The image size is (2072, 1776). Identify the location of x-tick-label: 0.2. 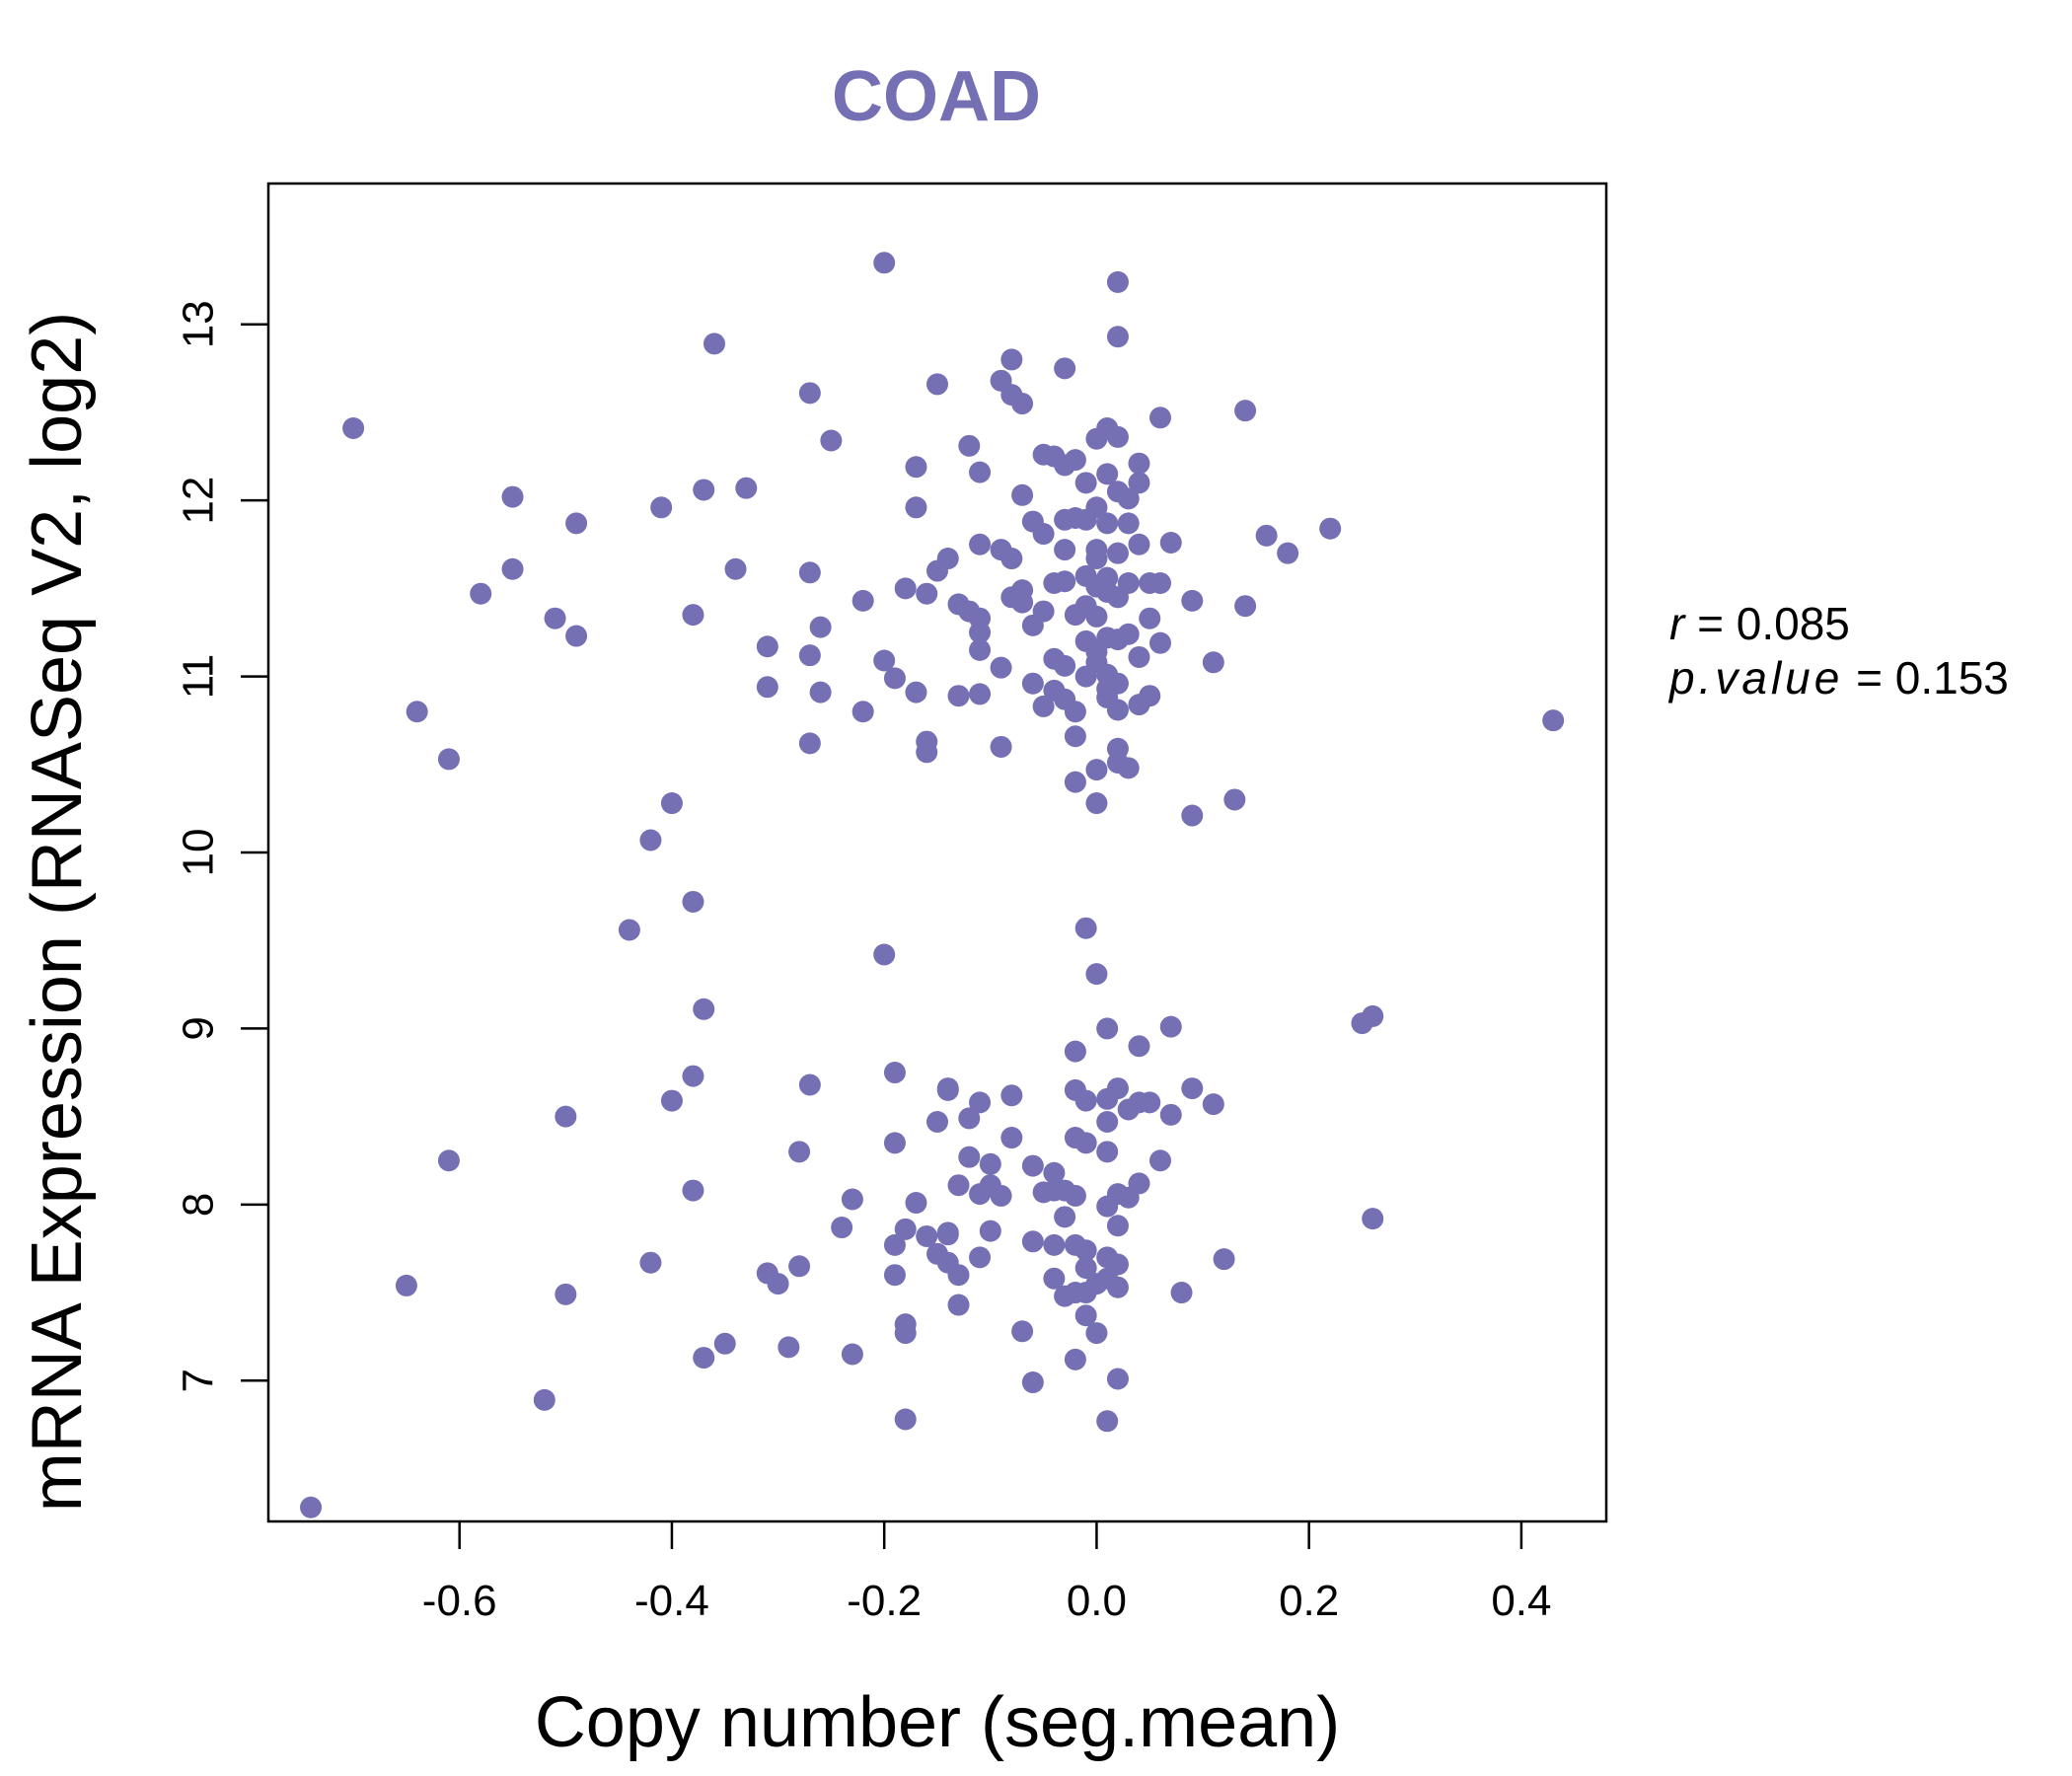
(1309, 1601).